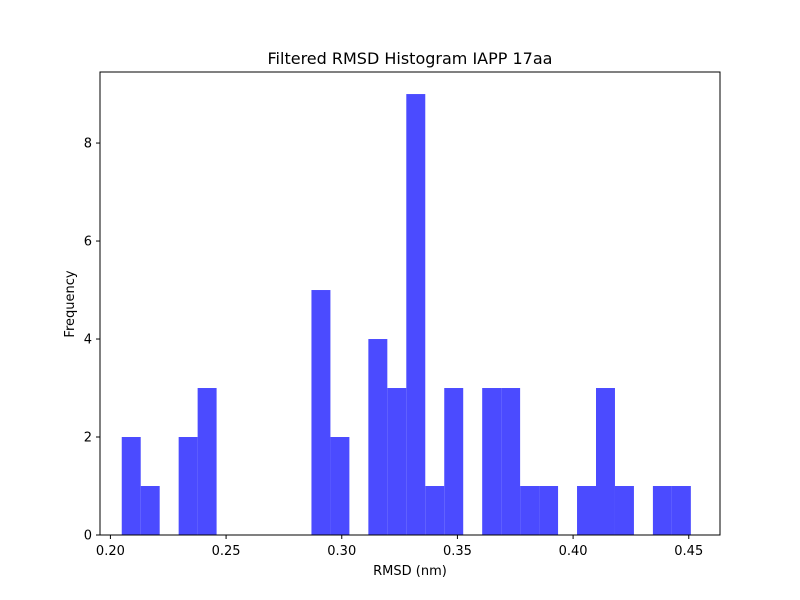  I want to click on y-tick-label: 0, so click(88, 536).